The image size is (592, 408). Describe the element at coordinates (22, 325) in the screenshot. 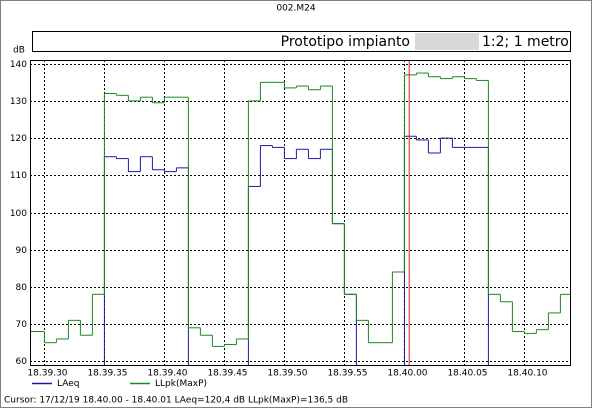

I see `y-tick-label: 70` at that location.